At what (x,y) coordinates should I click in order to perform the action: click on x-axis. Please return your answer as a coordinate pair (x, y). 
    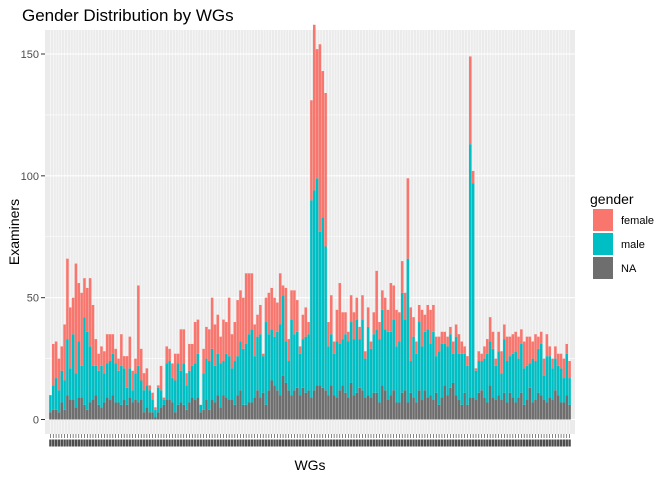
    Looking at the image, I should click on (310, 440).